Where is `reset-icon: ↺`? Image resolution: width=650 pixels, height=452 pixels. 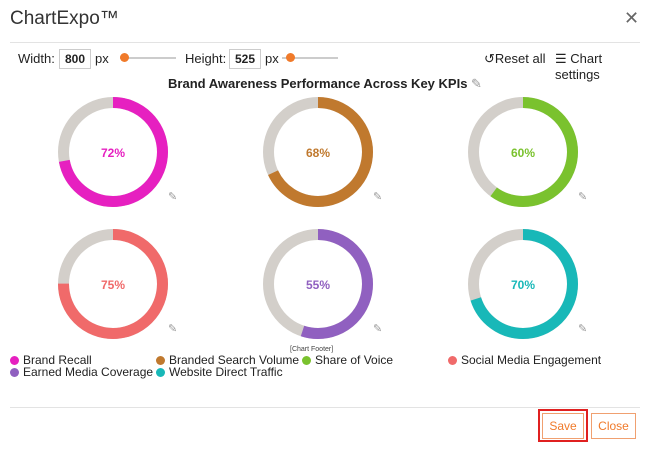
reset-icon: ↺ is located at coordinates (489, 58).